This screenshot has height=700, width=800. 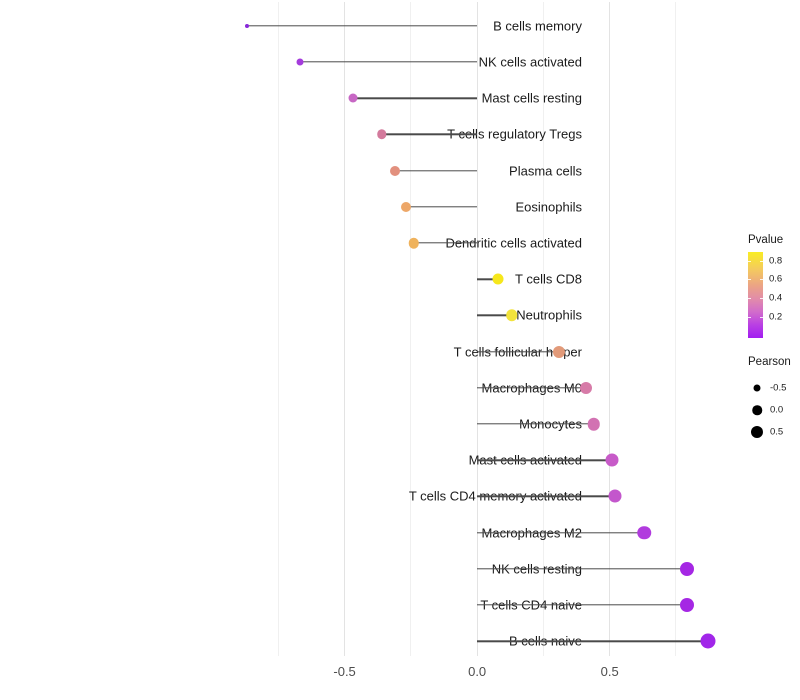 What do you see at coordinates (477, 671) in the screenshot?
I see `x-tick-label: 0.0` at bounding box center [477, 671].